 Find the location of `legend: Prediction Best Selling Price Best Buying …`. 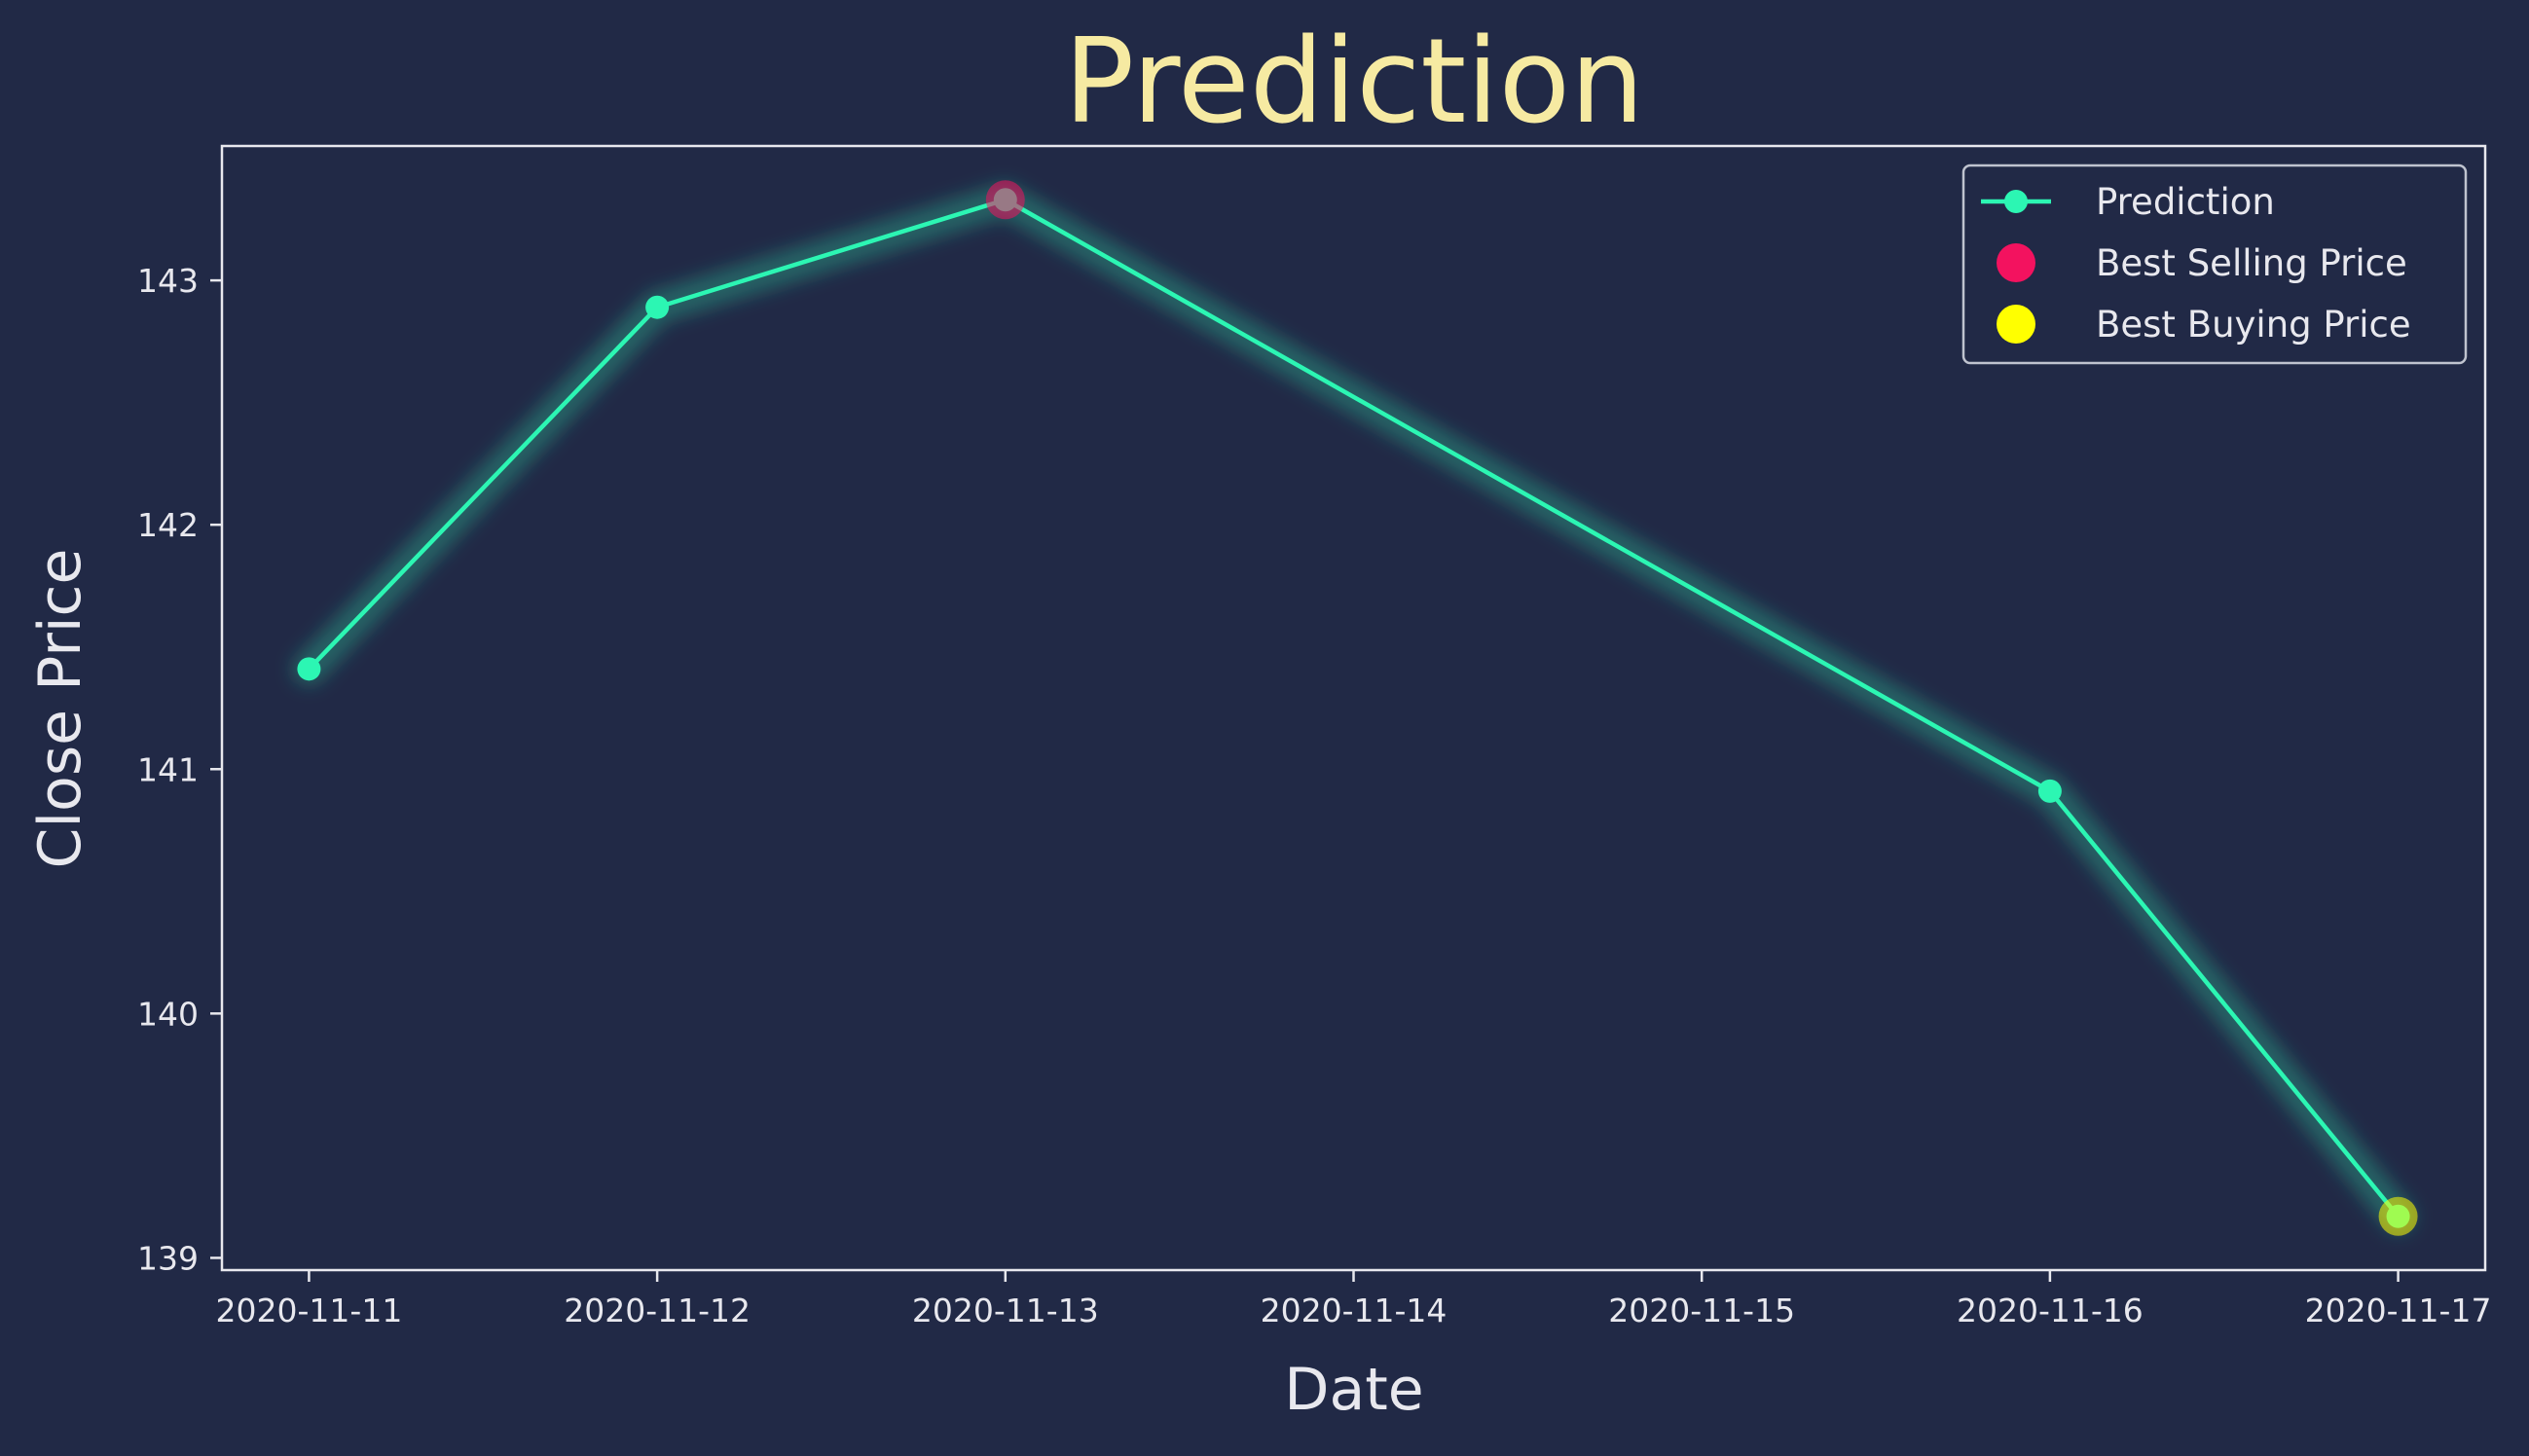

legend: Prediction Best Selling Price Best Buying … is located at coordinates (2214, 264).